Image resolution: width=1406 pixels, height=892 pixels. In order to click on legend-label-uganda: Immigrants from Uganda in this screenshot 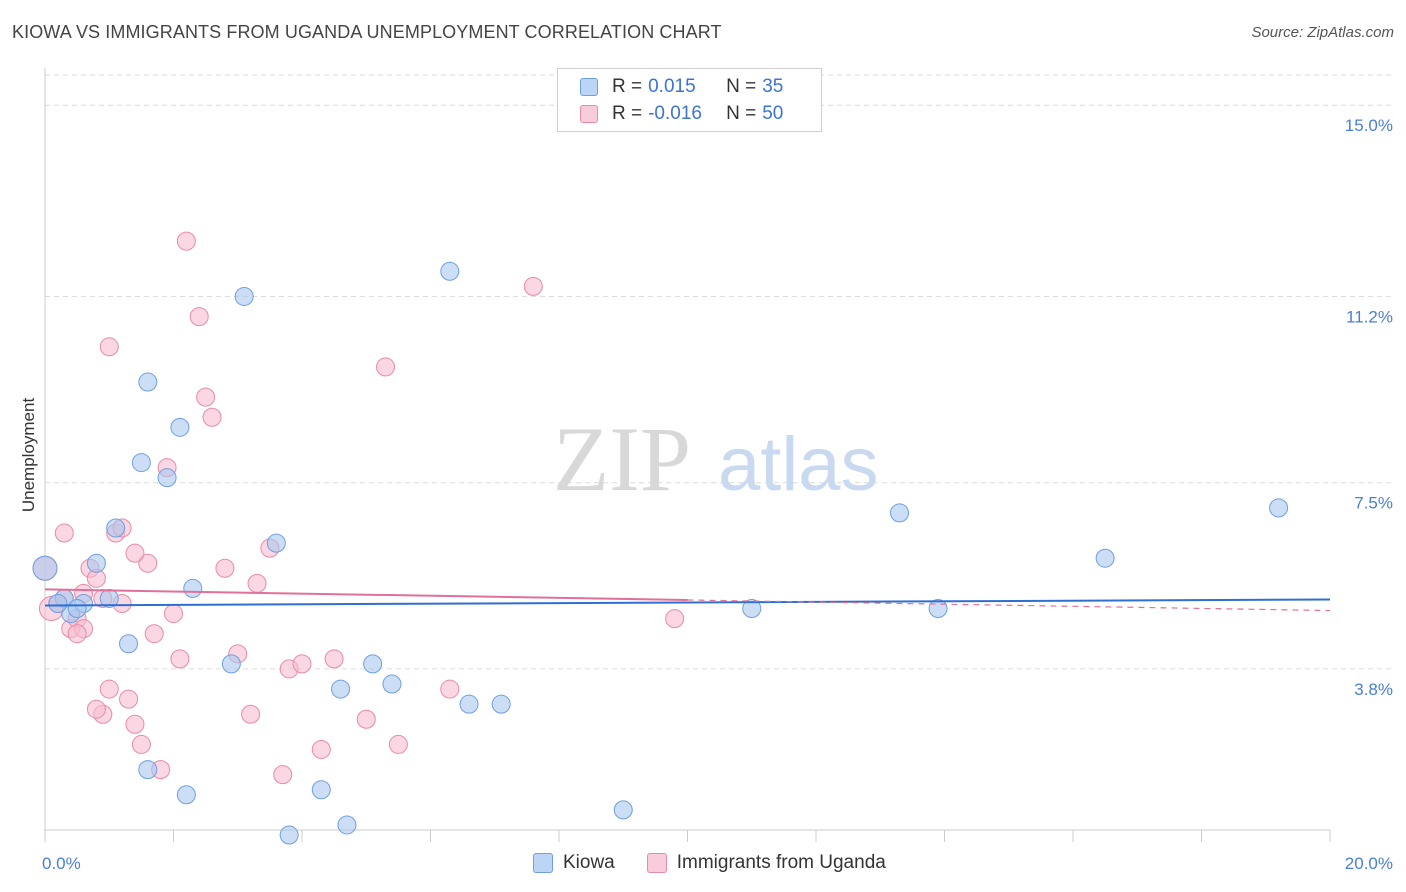, I will do `click(781, 862)`.